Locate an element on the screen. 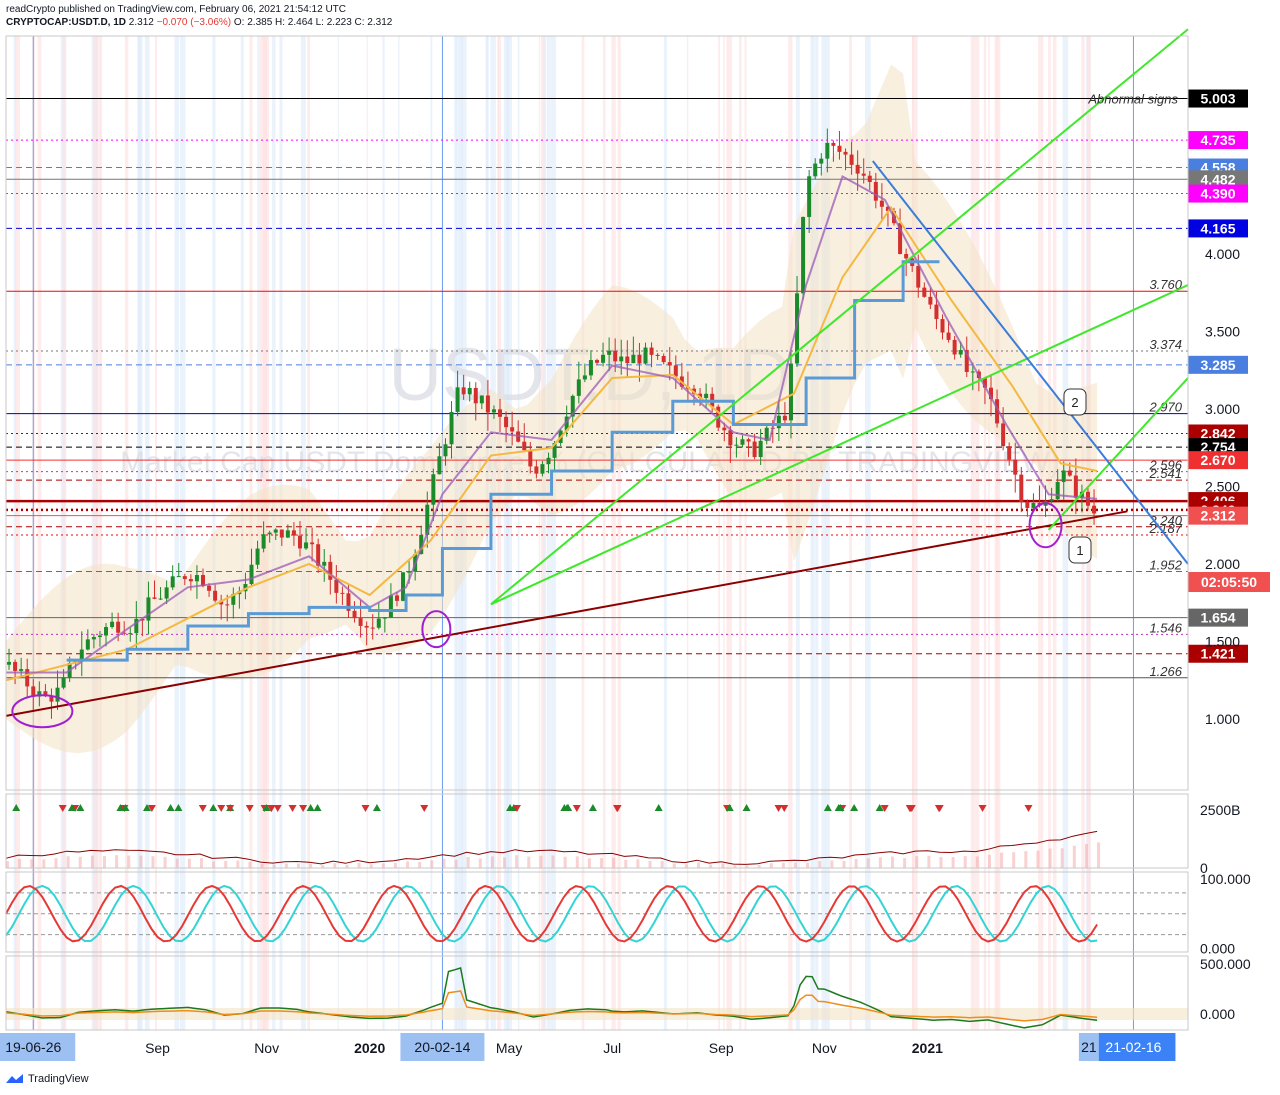  time-partial-box is located at coordinates (1088, 1047).